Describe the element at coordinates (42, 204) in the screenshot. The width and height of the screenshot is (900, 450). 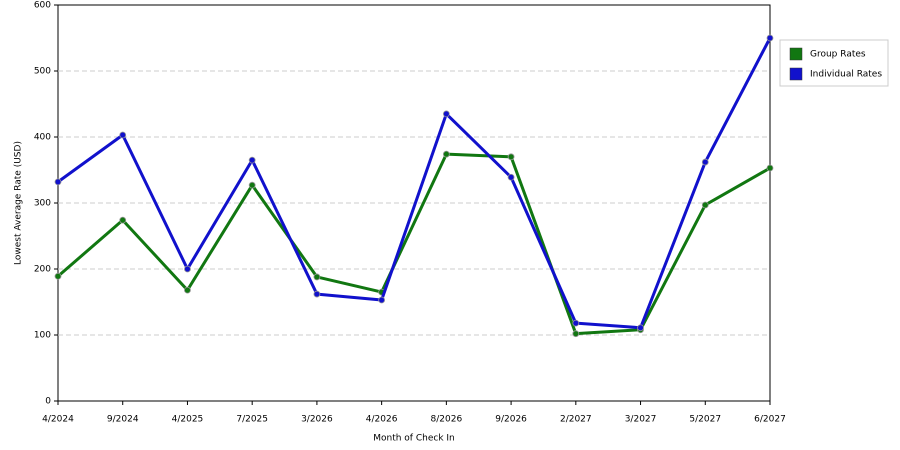
I see `y-tick-label: 300` at that location.